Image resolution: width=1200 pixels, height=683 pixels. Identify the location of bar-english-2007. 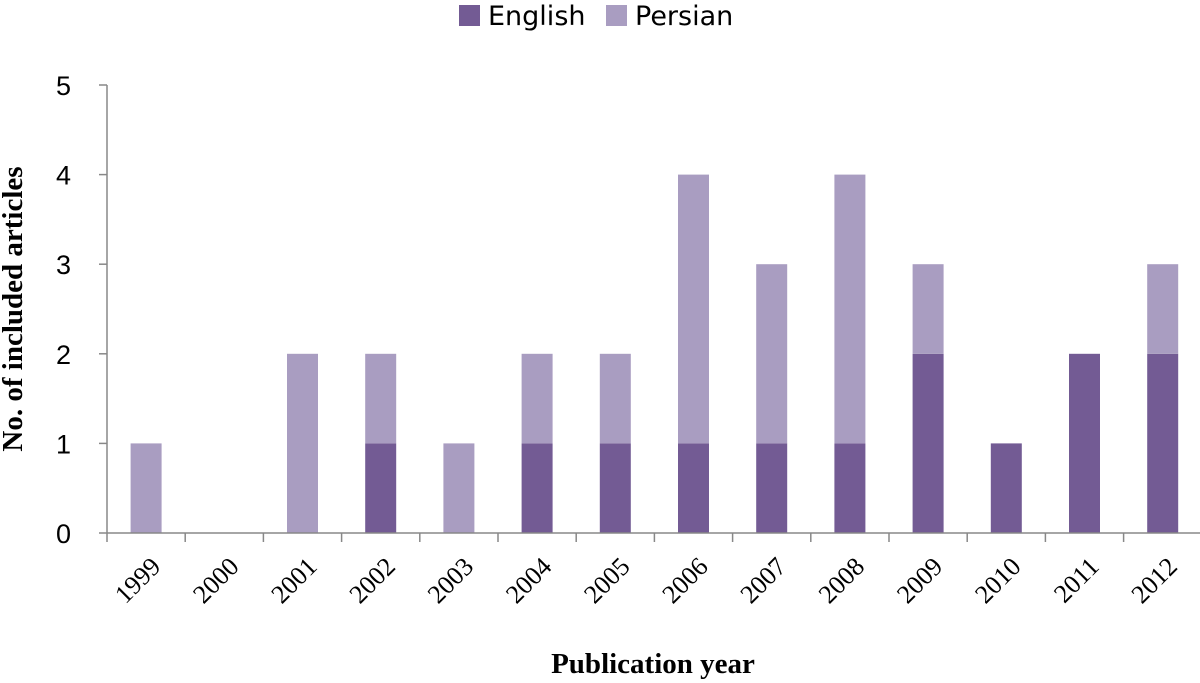
(772, 488).